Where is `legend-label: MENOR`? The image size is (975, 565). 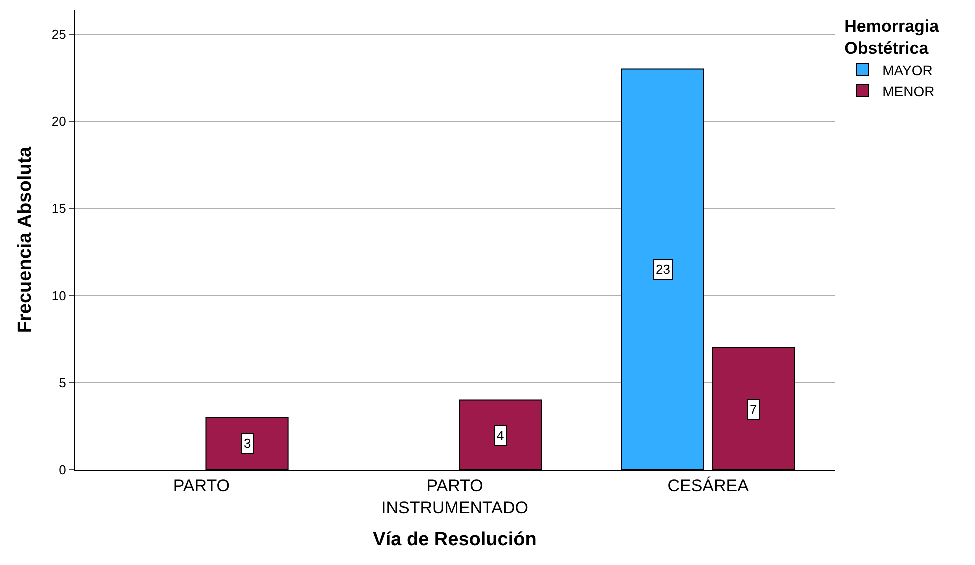
legend-label: MENOR is located at coordinates (908, 91).